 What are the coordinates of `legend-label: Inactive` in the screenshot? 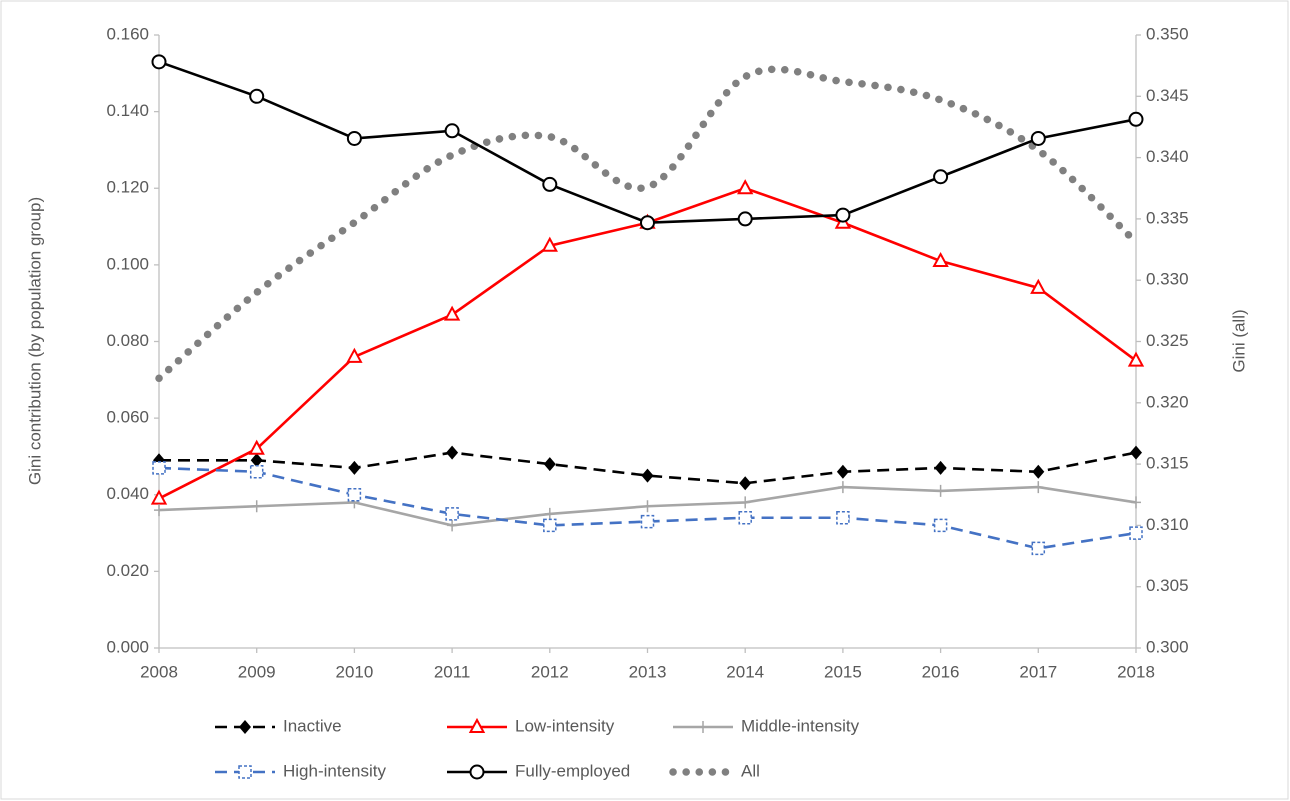 It's located at (312, 725).